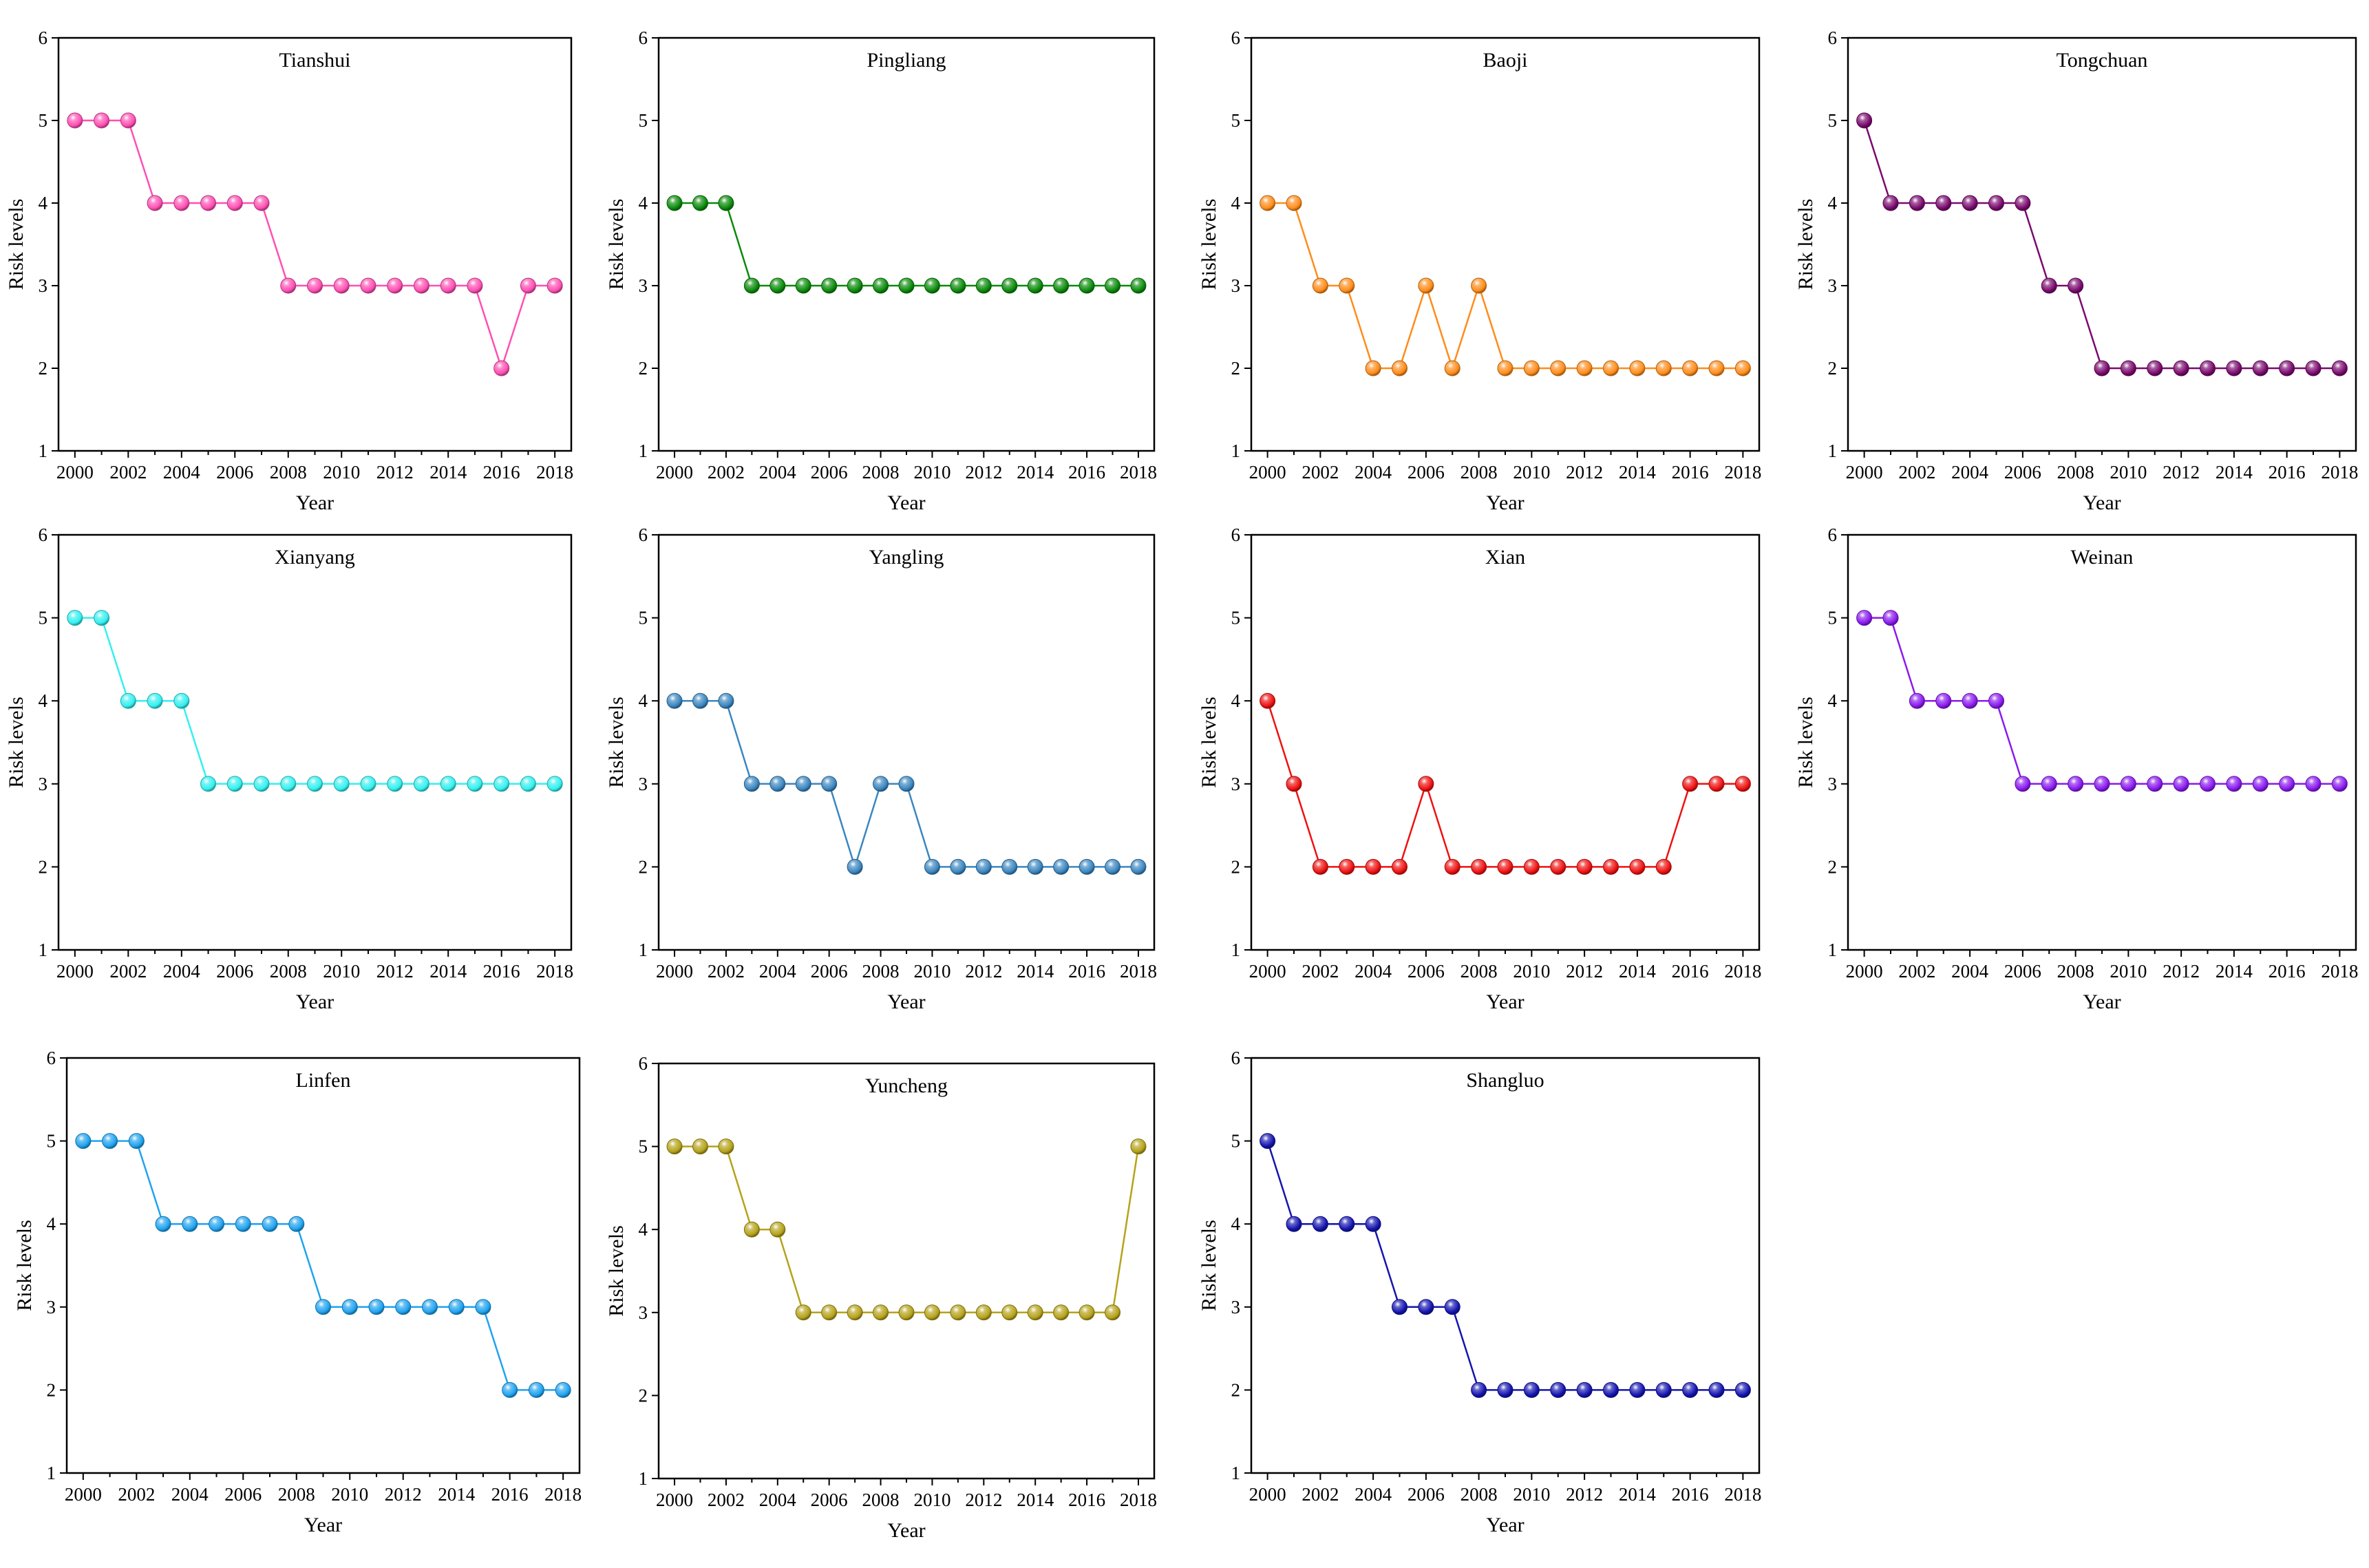  What do you see at coordinates (1347, 866) in the screenshot?
I see `data-point-2003` at bounding box center [1347, 866].